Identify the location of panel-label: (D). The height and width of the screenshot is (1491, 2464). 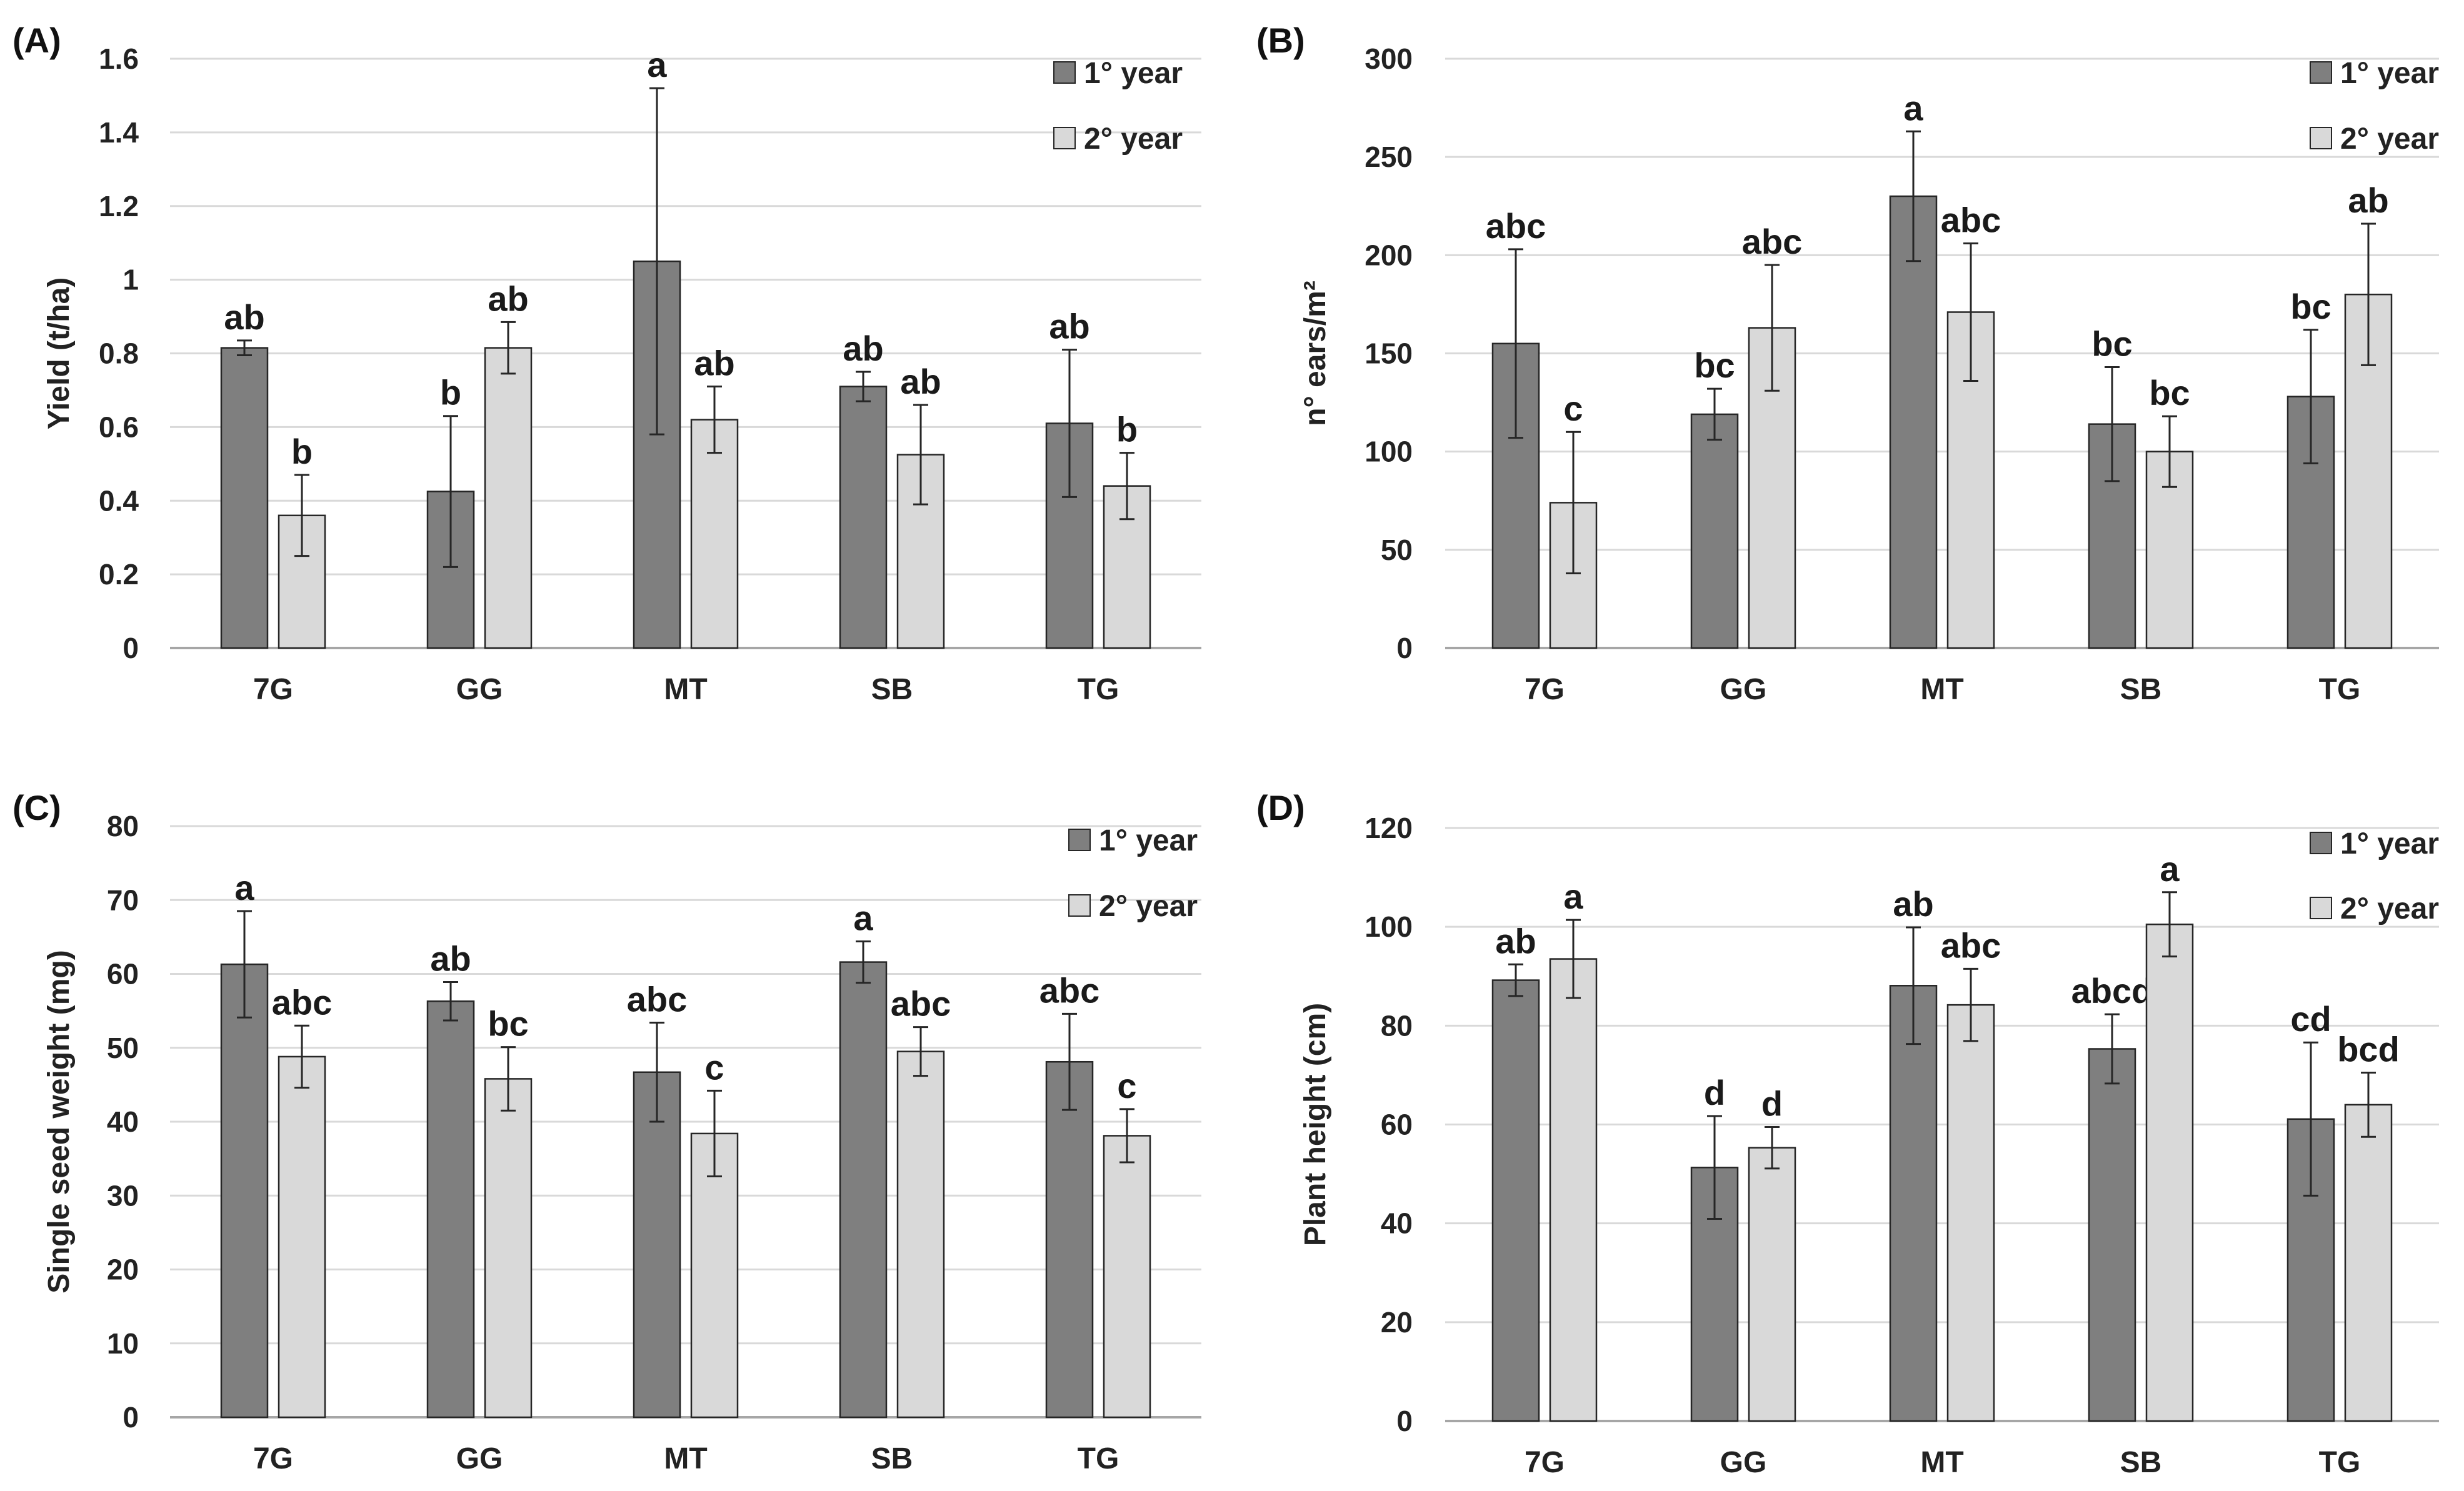
(1280, 807).